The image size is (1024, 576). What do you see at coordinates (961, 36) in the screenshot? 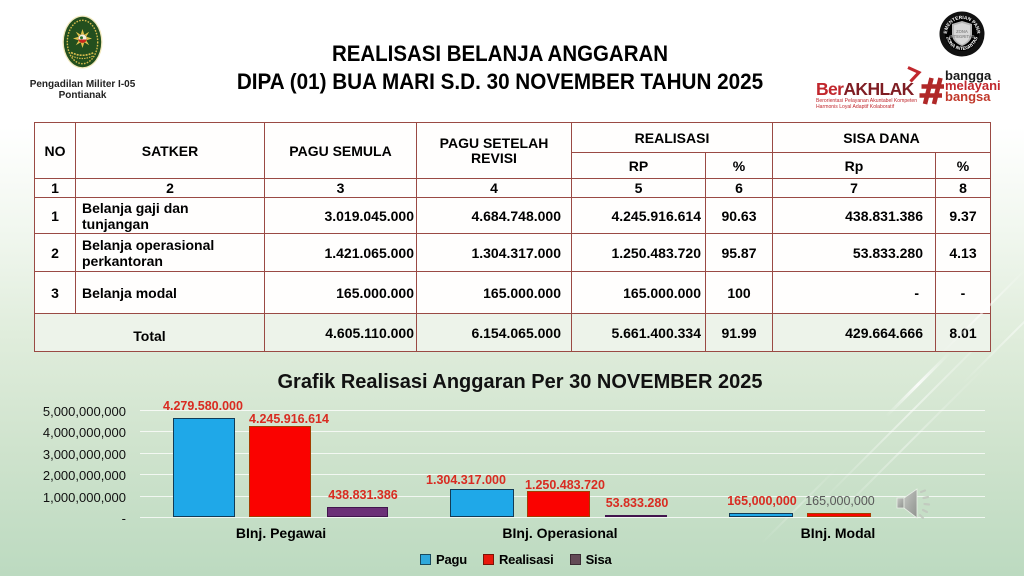
I see `svg-text: INTEGRITAS` at bounding box center [961, 36].